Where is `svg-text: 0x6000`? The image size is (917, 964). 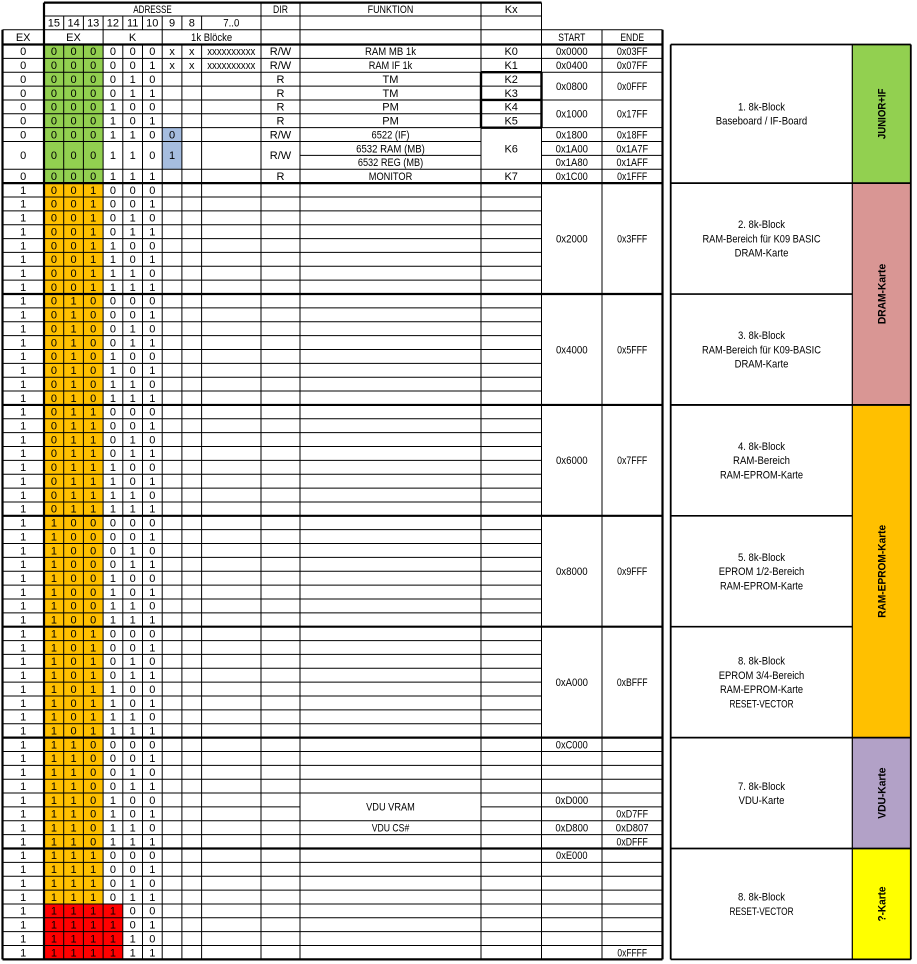 svg-text: 0x6000 is located at coordinates (572, 461).